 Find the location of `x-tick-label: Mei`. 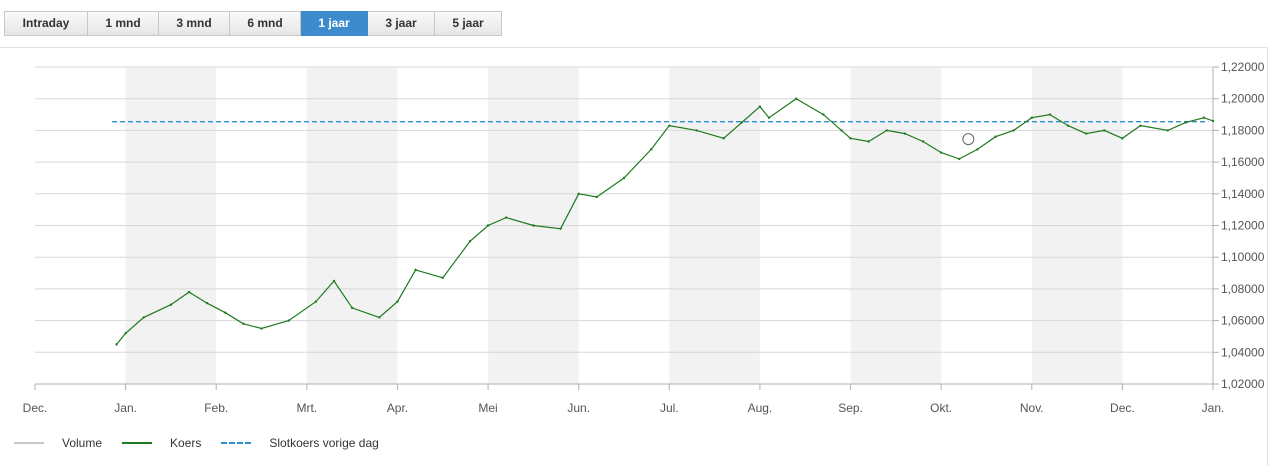

x-tick-label: Mei is located at coordinates (487, 408).